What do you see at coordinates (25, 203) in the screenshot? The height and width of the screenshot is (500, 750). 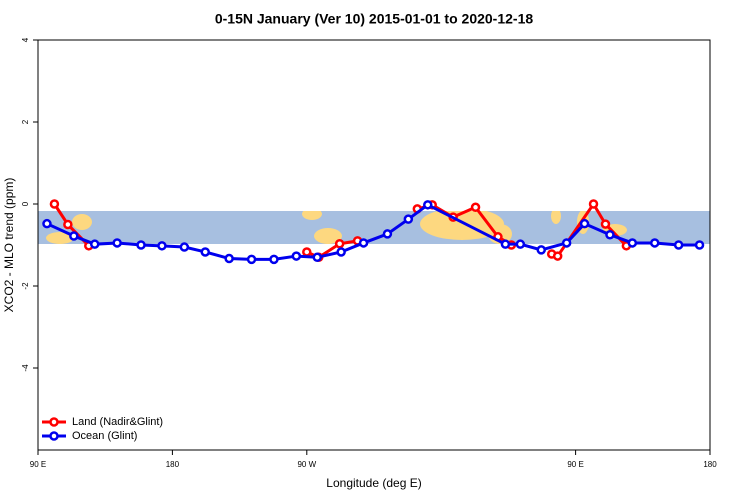 I see `y-tick-label: 0` at bounding box center [25, 203].